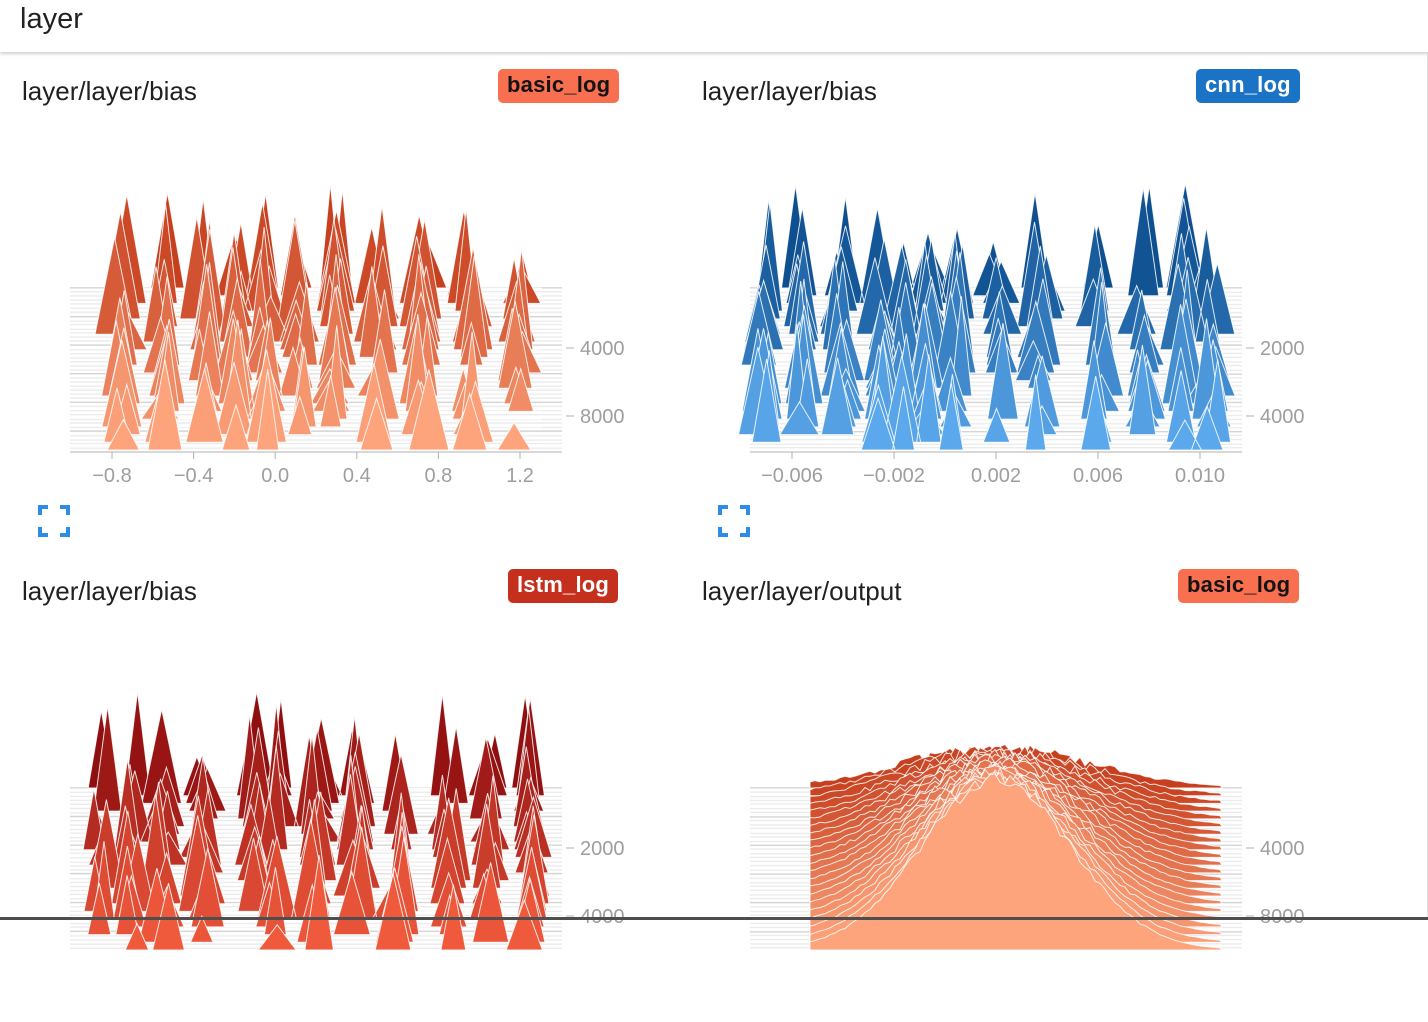 This screenshot has height=1022, width=1428. I want to click on tag-filter-title: layer, so click(51, 19).